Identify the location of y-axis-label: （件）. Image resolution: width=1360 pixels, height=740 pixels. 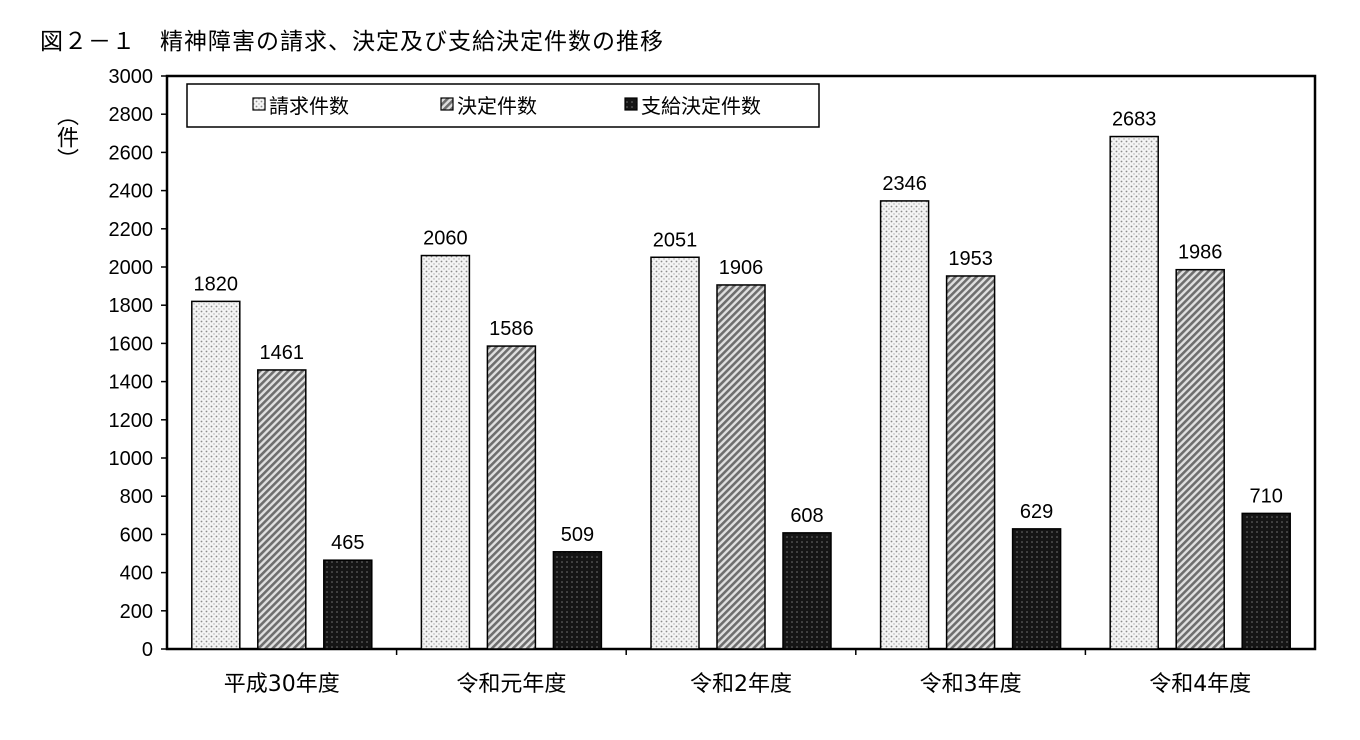
(65, 137).